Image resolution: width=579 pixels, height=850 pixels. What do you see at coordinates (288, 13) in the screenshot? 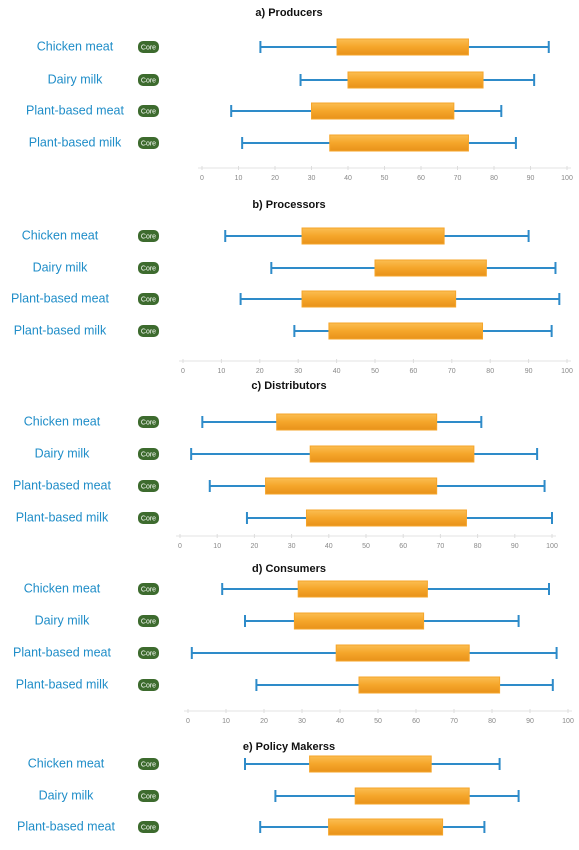
I see `panel-title: a) Producers` at bounding box center [288, 13].